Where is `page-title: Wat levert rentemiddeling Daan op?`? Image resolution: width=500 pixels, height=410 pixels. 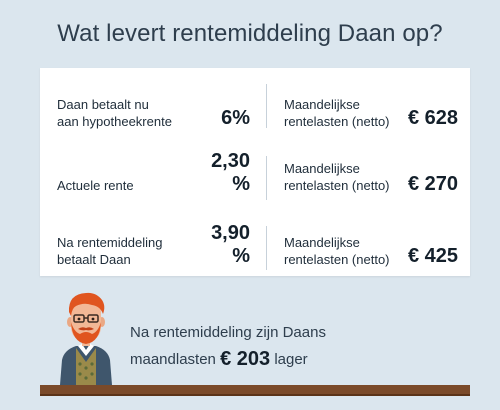
page-title: Wat levert rentemiddeling Daan op? is located at coordinates (250, 33).